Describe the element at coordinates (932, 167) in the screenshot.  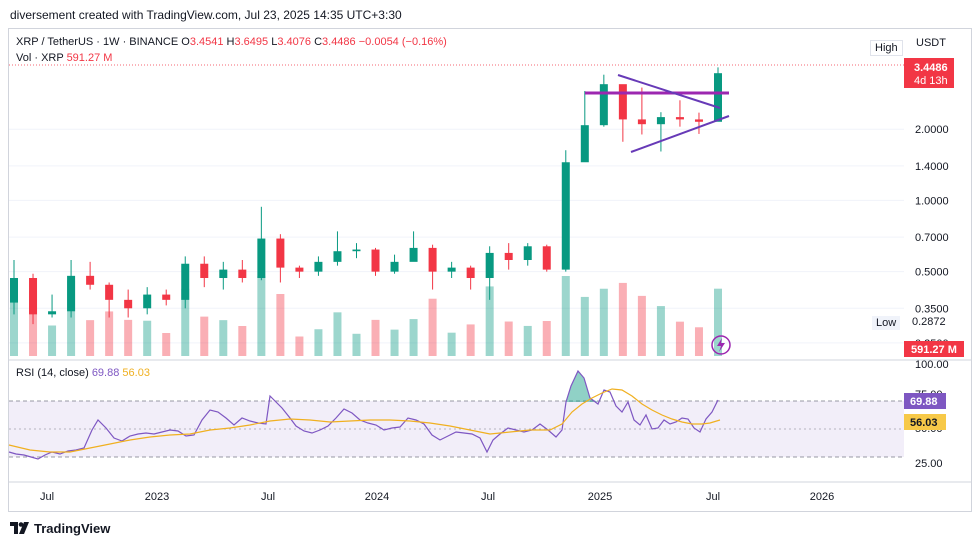
I see `price-tick-label: 1.4000` at that location.